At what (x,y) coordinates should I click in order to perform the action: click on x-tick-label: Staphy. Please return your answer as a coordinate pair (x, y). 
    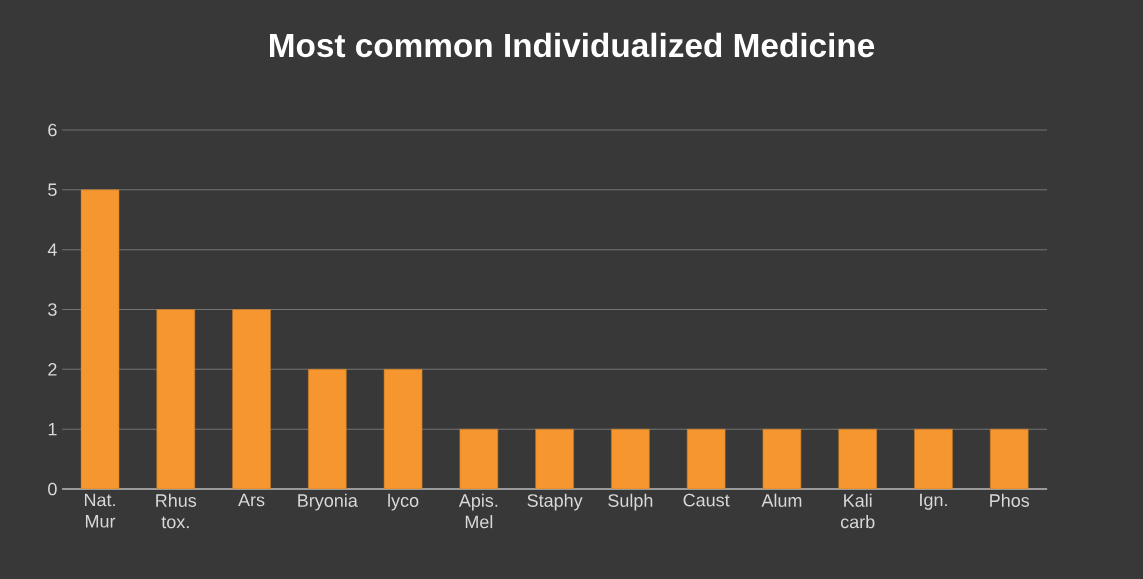
    Looking at the image, I should click on (555, 502).